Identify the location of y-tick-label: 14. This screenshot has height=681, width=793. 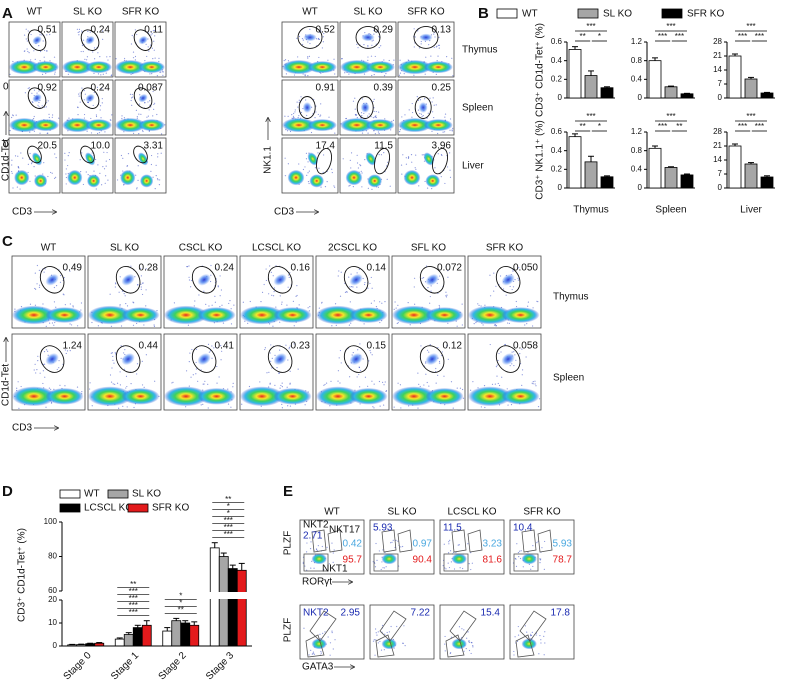
(717, 69).